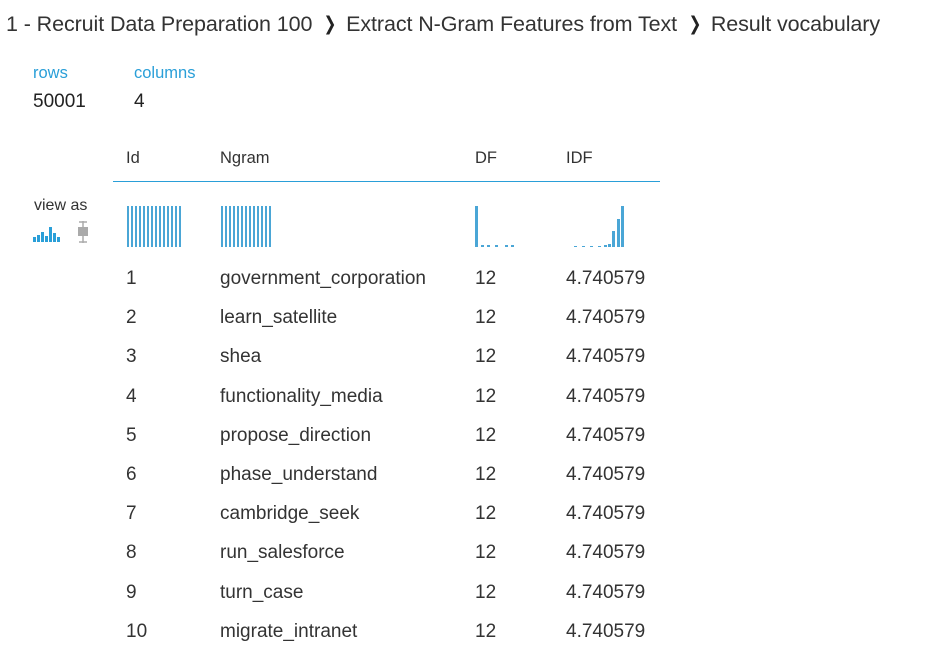 The height and width of the screenshot is (654, 939). What do you see at coordinates (386, 181) in the screenshot?
I see `header-divider` at bounding box center [386, 181].